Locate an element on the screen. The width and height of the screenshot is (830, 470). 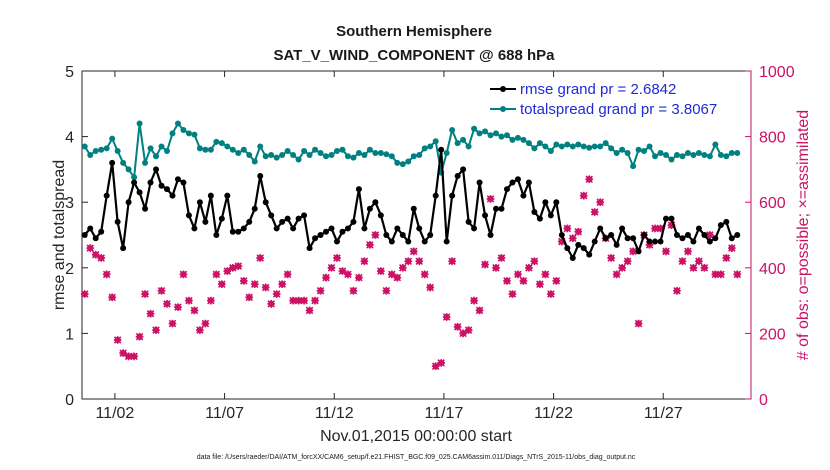
y-tick-label-left: 1 is located at coordinates (69, 334).